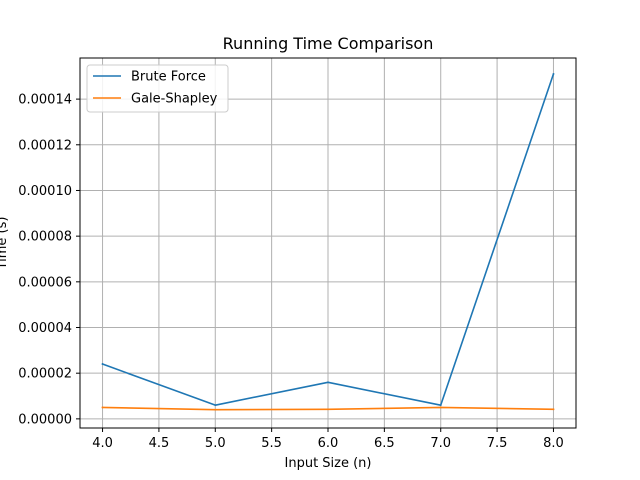 The width and height of the screenshot is (640, 480). I want to click on x-tick-label: 4.0, so click(102, 443).